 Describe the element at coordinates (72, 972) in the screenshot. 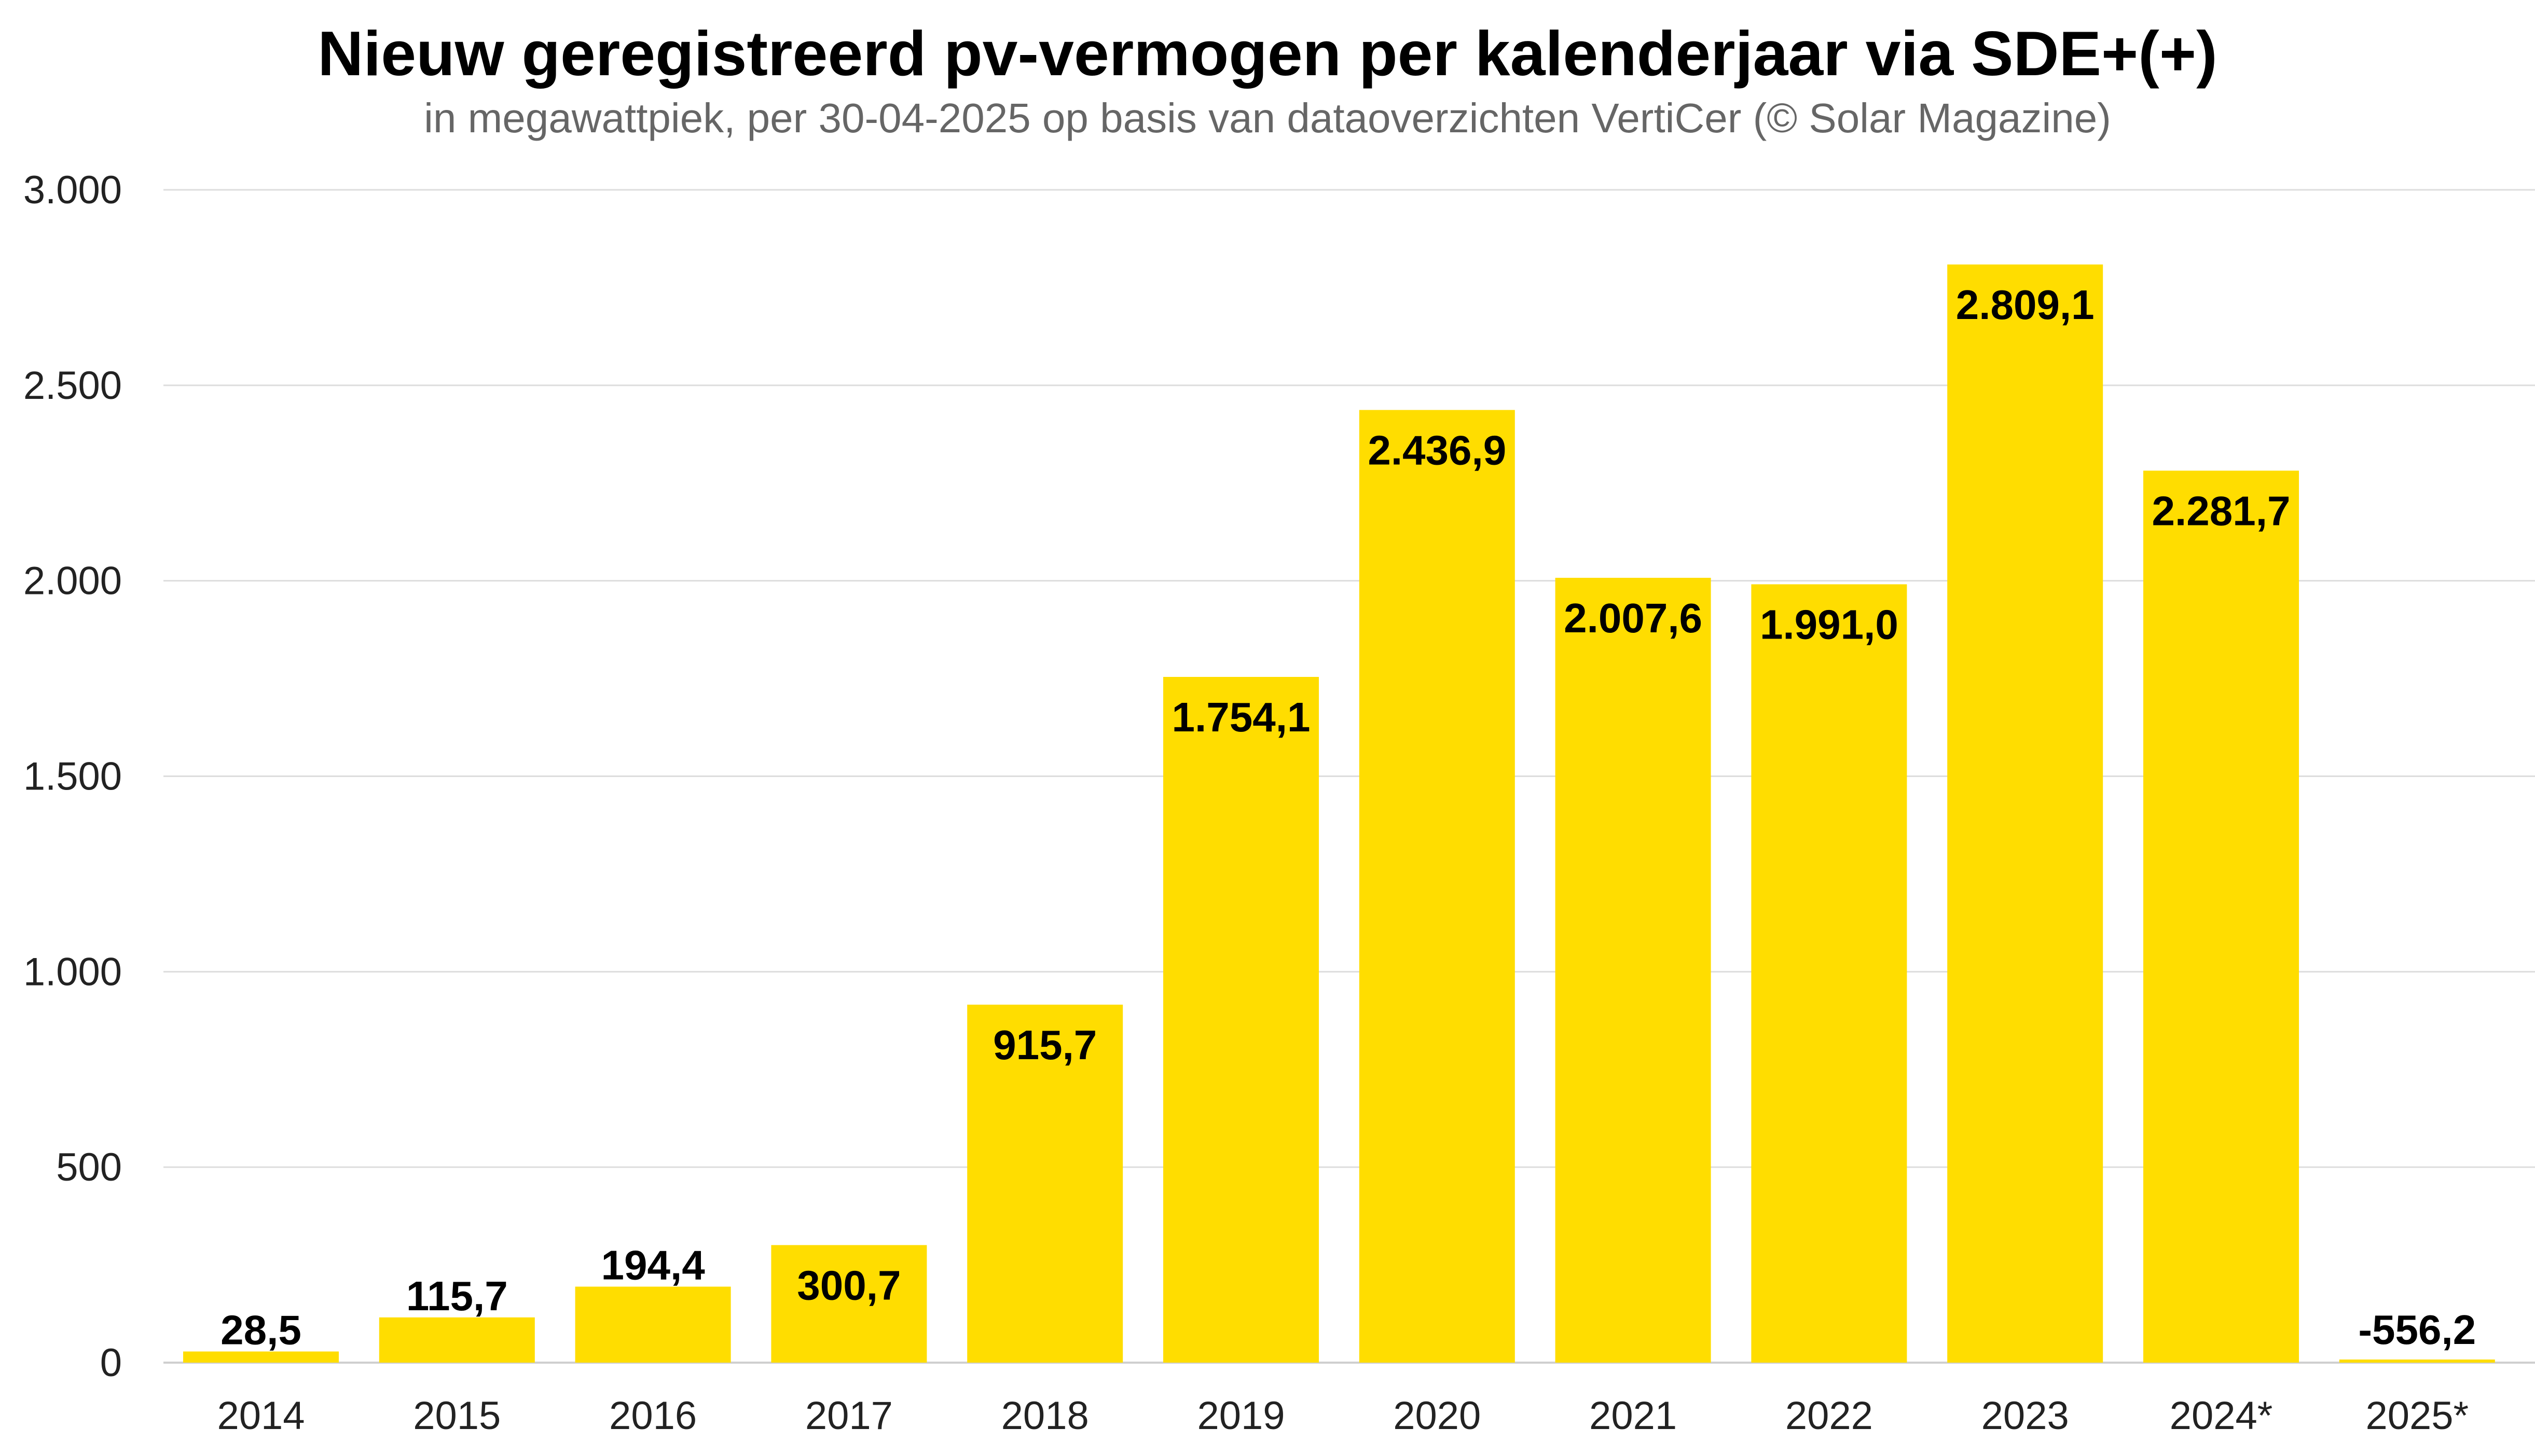

I see `y-tick-label: 1.000` at that location.